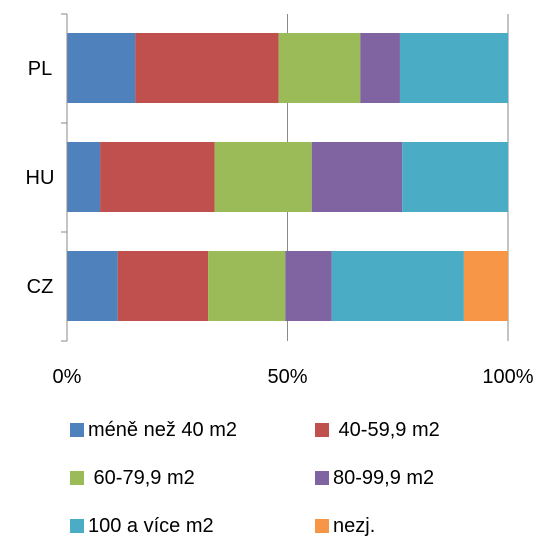 This screenshot has width=540, height=545. Describe the element at coordinates (162, 430) in the screenshot. I see `legend-label: méně než 40 m2` at that location.